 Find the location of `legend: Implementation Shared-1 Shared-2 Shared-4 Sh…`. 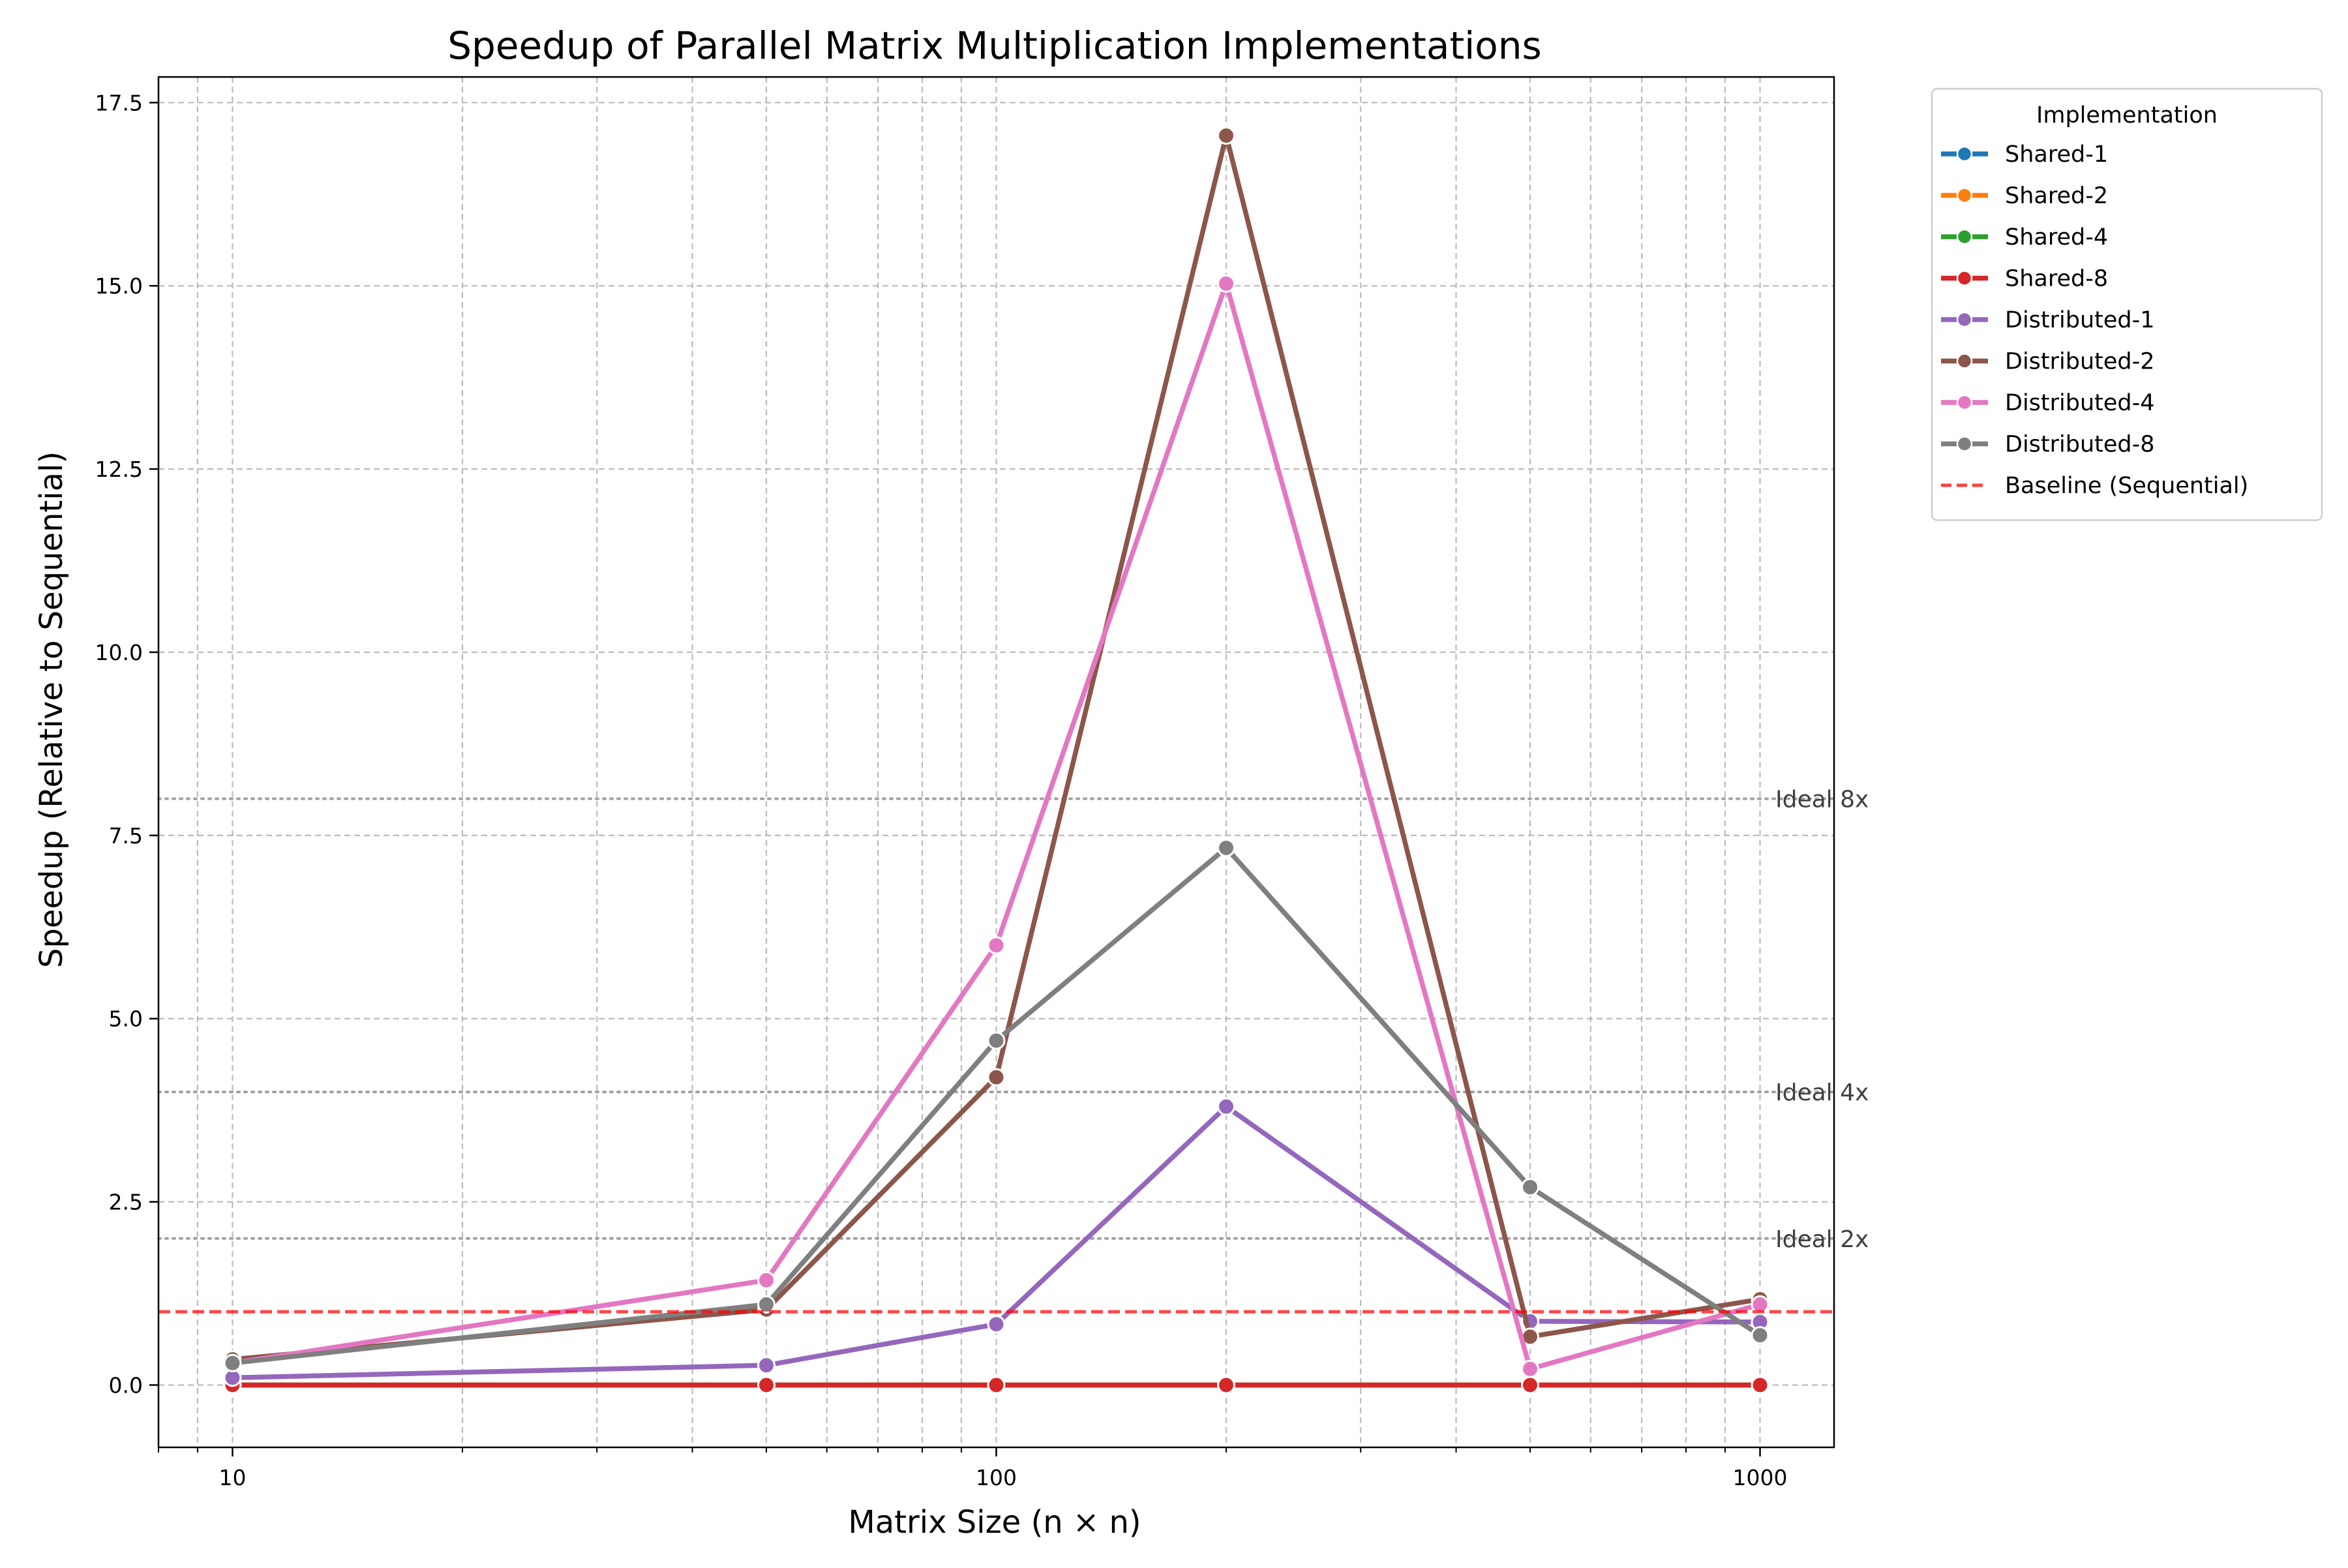

legend: Implementation Shared-1 Shared-2 Shared-4 Sh… is located at coordinates (2127, 304).